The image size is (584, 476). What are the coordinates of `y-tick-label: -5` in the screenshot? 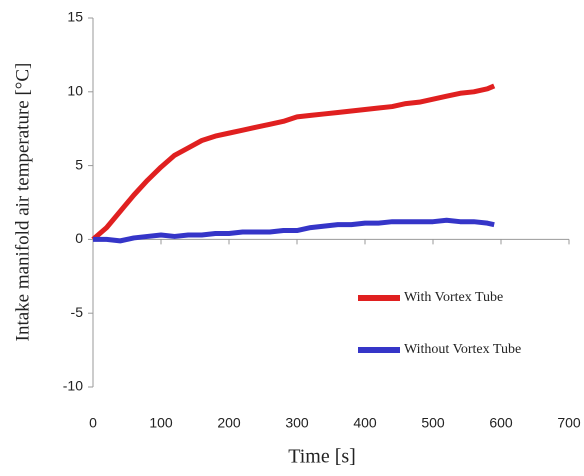 It's located at (77, 312).